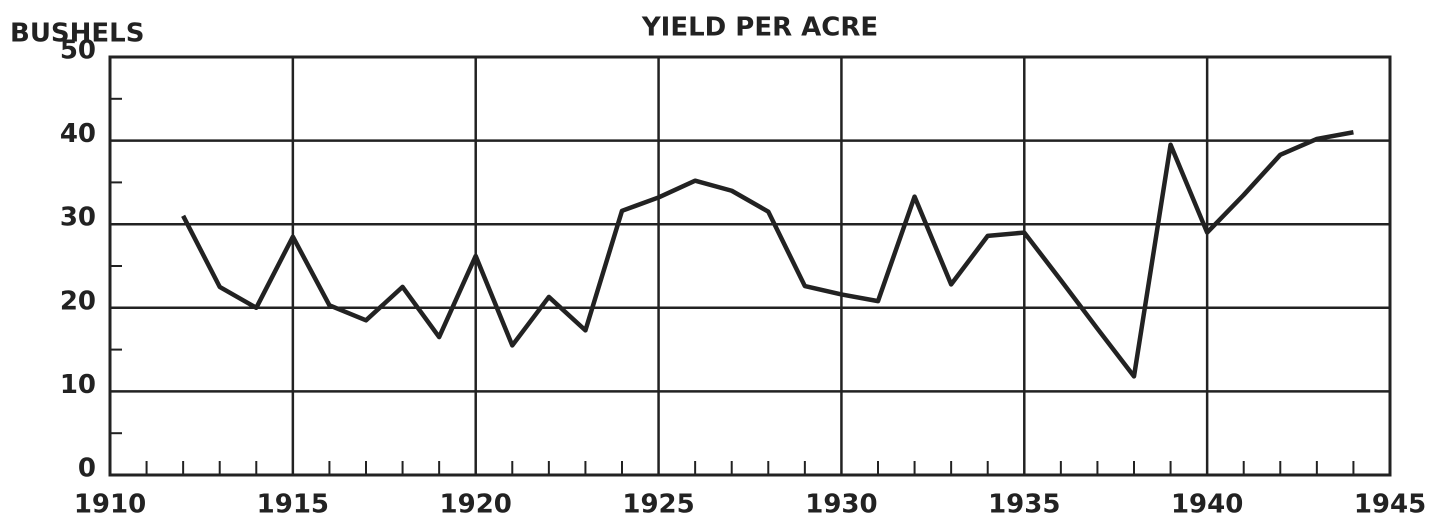 This screenshot has width=1455, height=522. I want to click on x-tick-label: 1915, so click(293, 505).